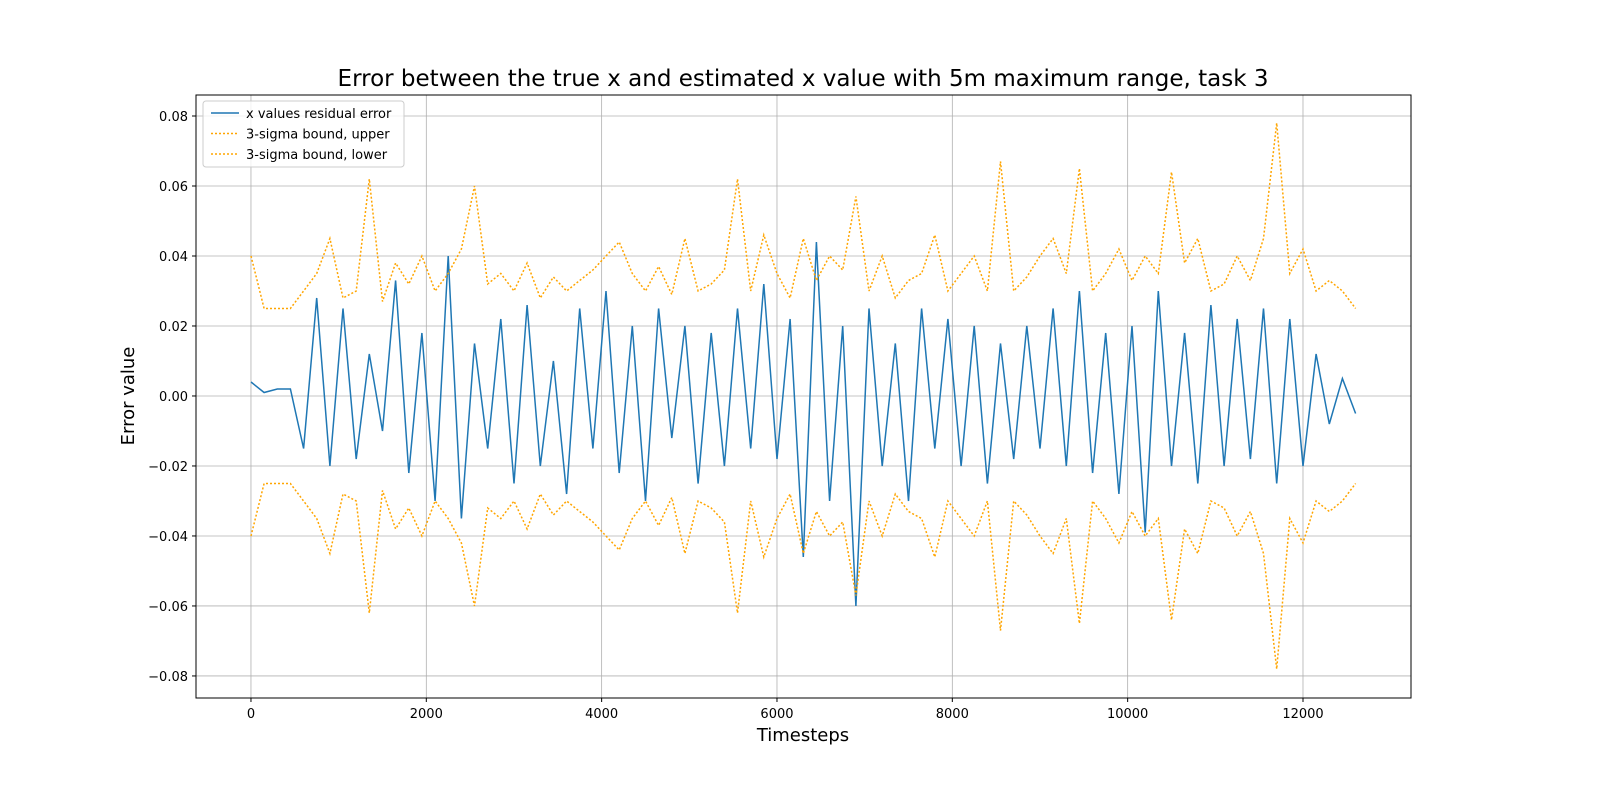 This screenshot has width=1600, height=800. What do you see at coordinates (173, 327) in the screenshot?
I see `y-tick-label: 0.02` at bounding box center [173, 327].